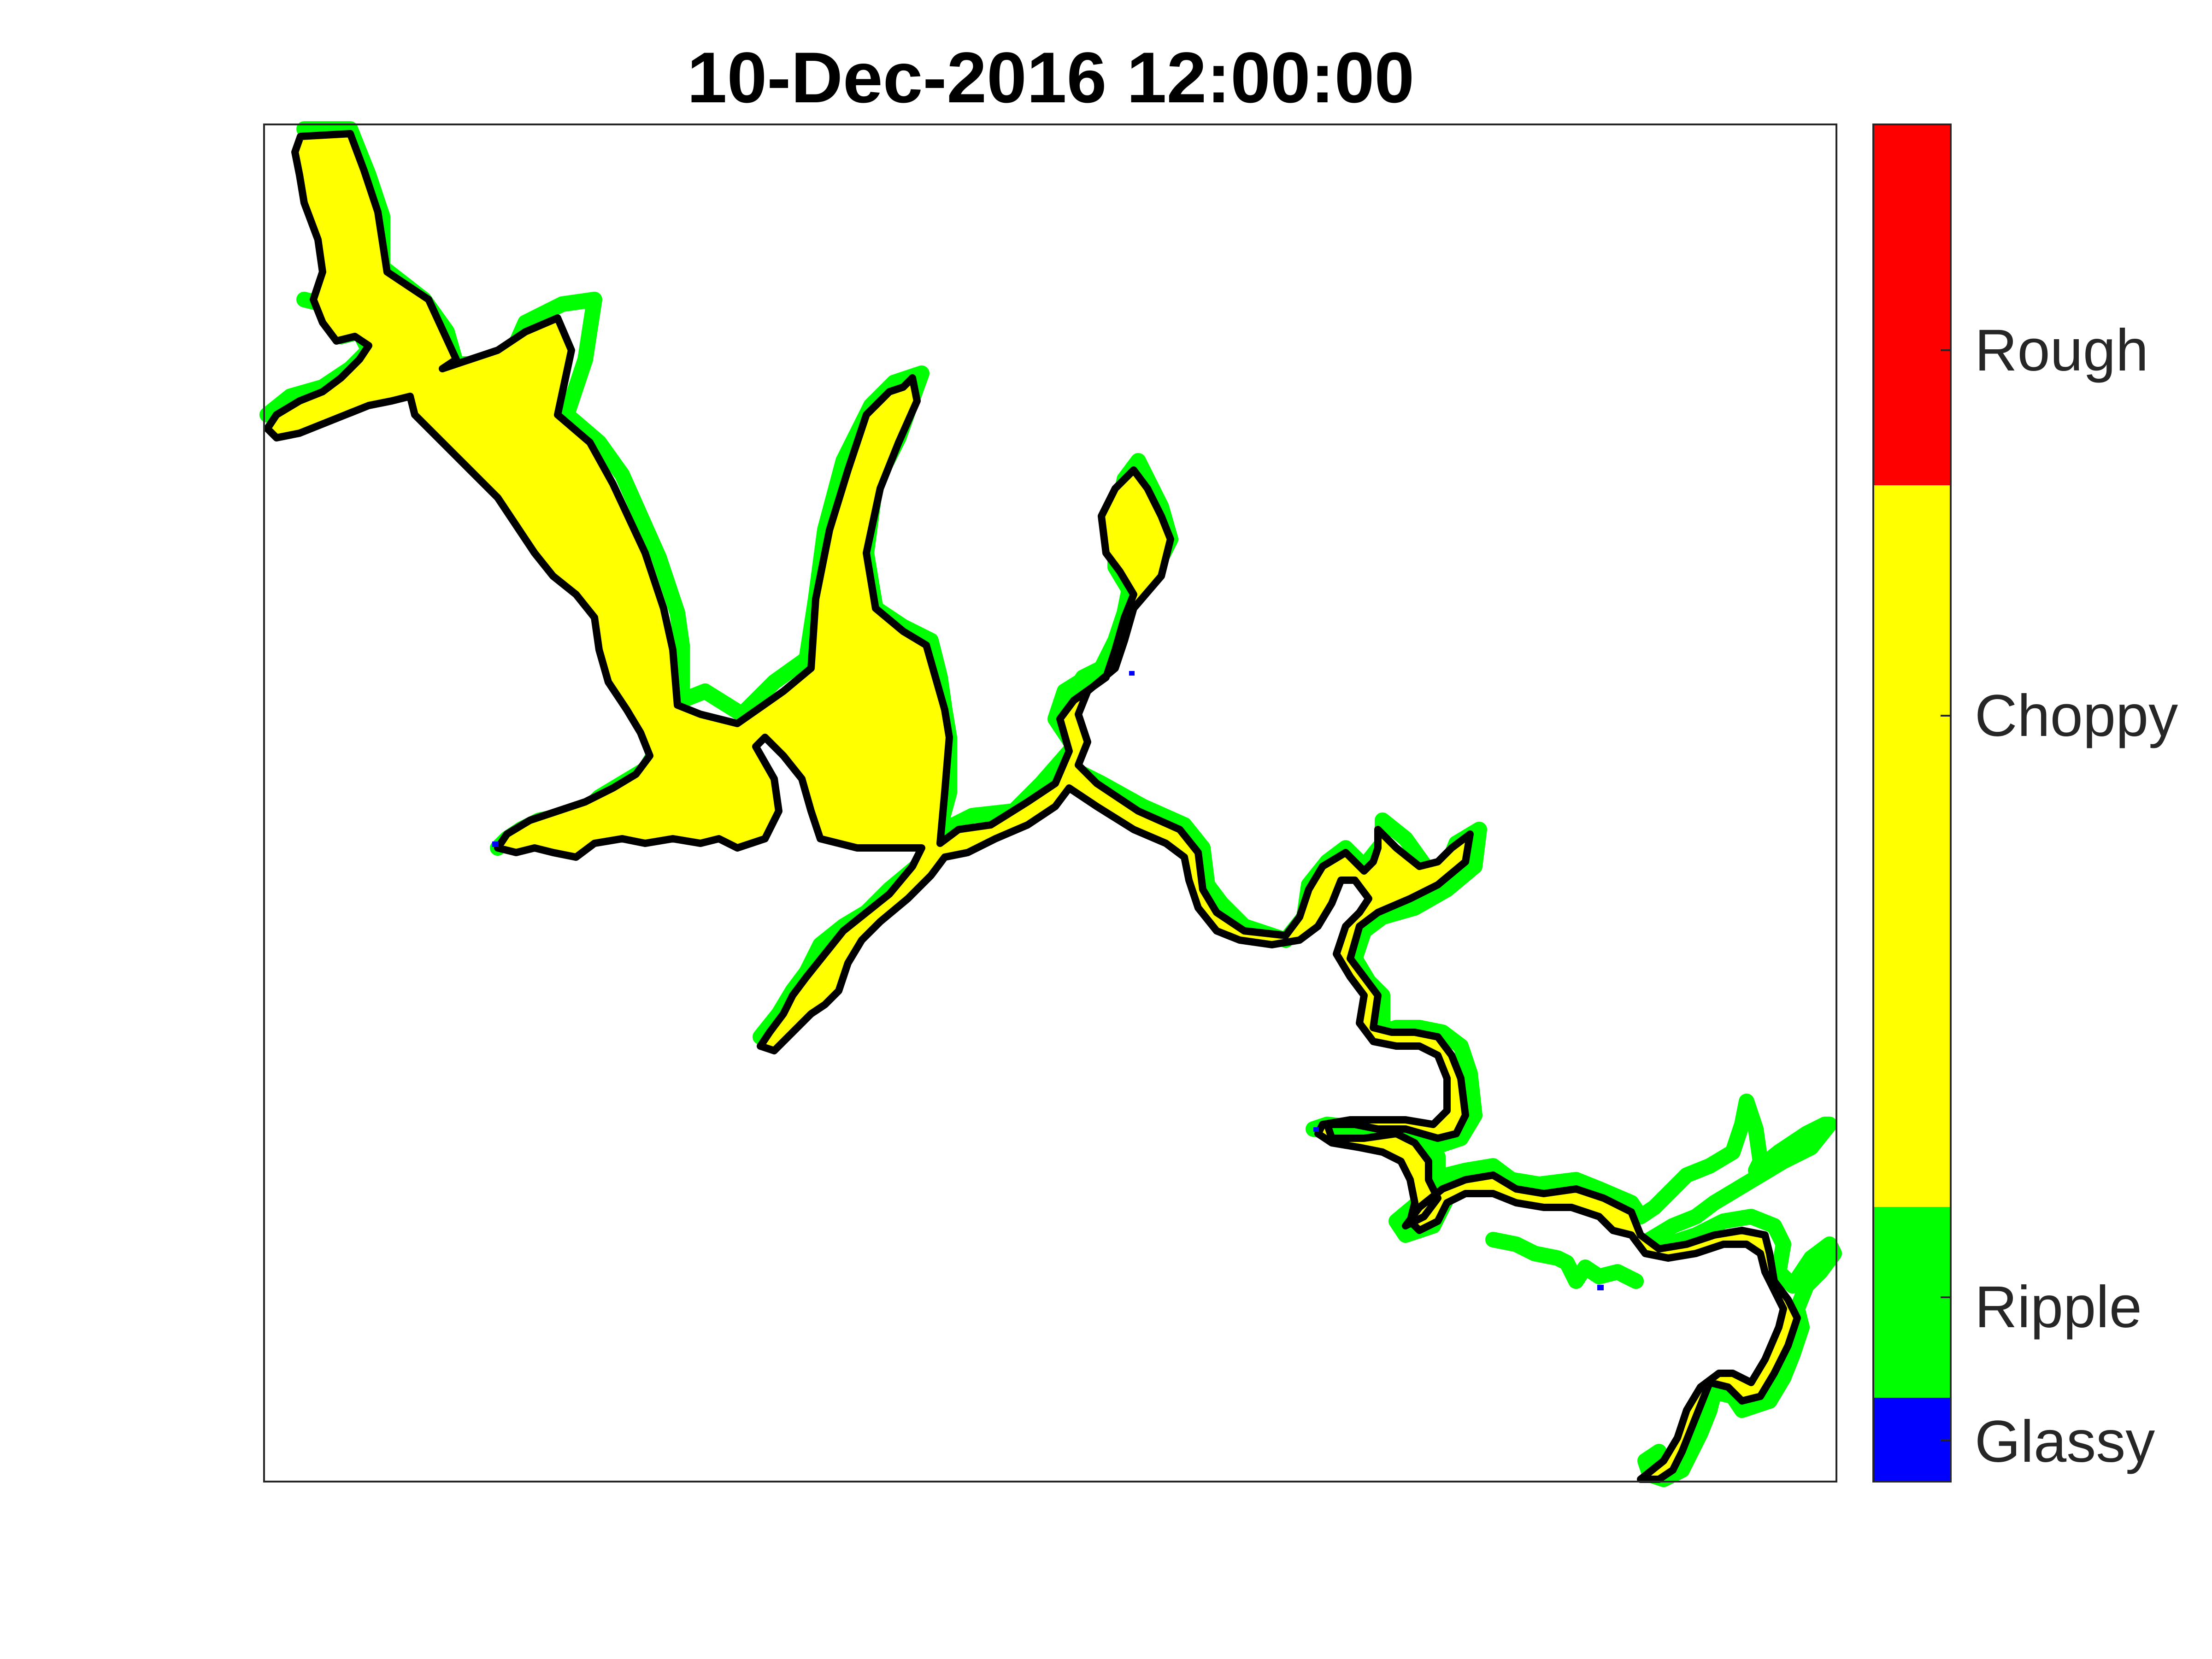  Describe the element at coordinates (1050, 78) in the screenshot. I see `map-title: 10-Dec-2016 12:00:00` at that location.